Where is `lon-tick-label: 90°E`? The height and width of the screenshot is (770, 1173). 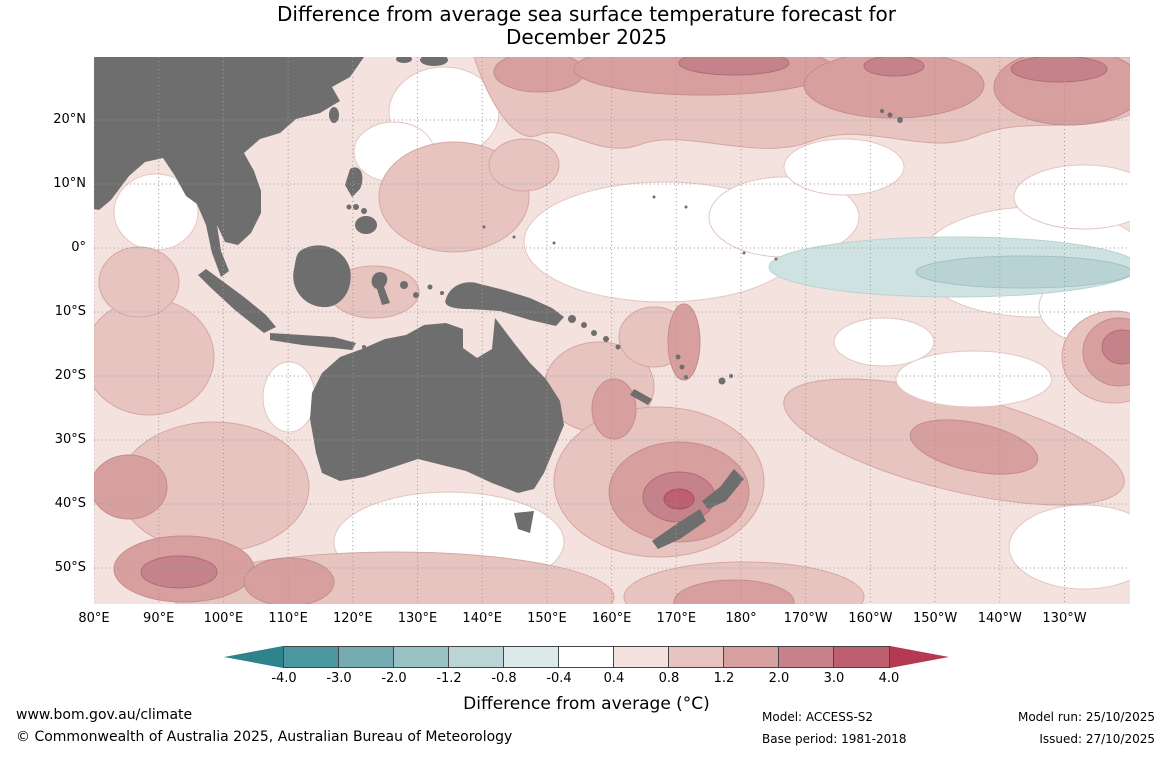 lon-tick-label: 90°E is located at coordinates (159, 618).